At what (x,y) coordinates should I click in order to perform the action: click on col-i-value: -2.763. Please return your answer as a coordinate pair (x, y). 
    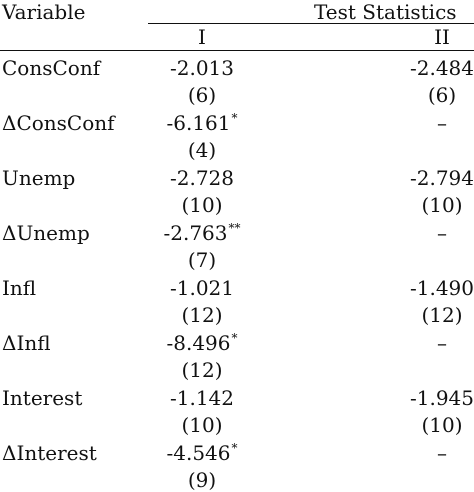
    Looking at the image, I should click on (195, 233).